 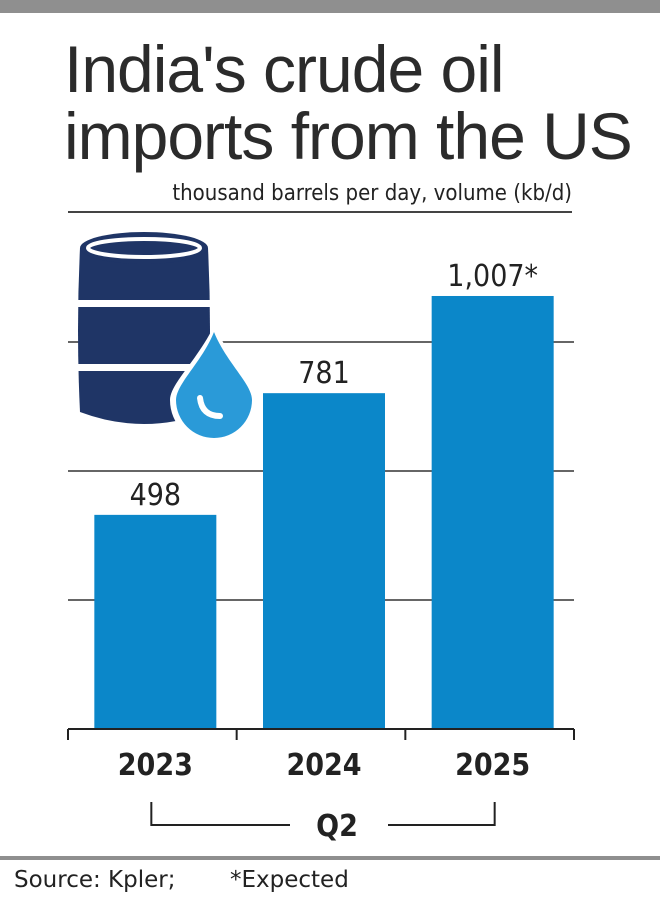 I want to click on value-label-2025: 1,007*, so click(x=492, y=276).